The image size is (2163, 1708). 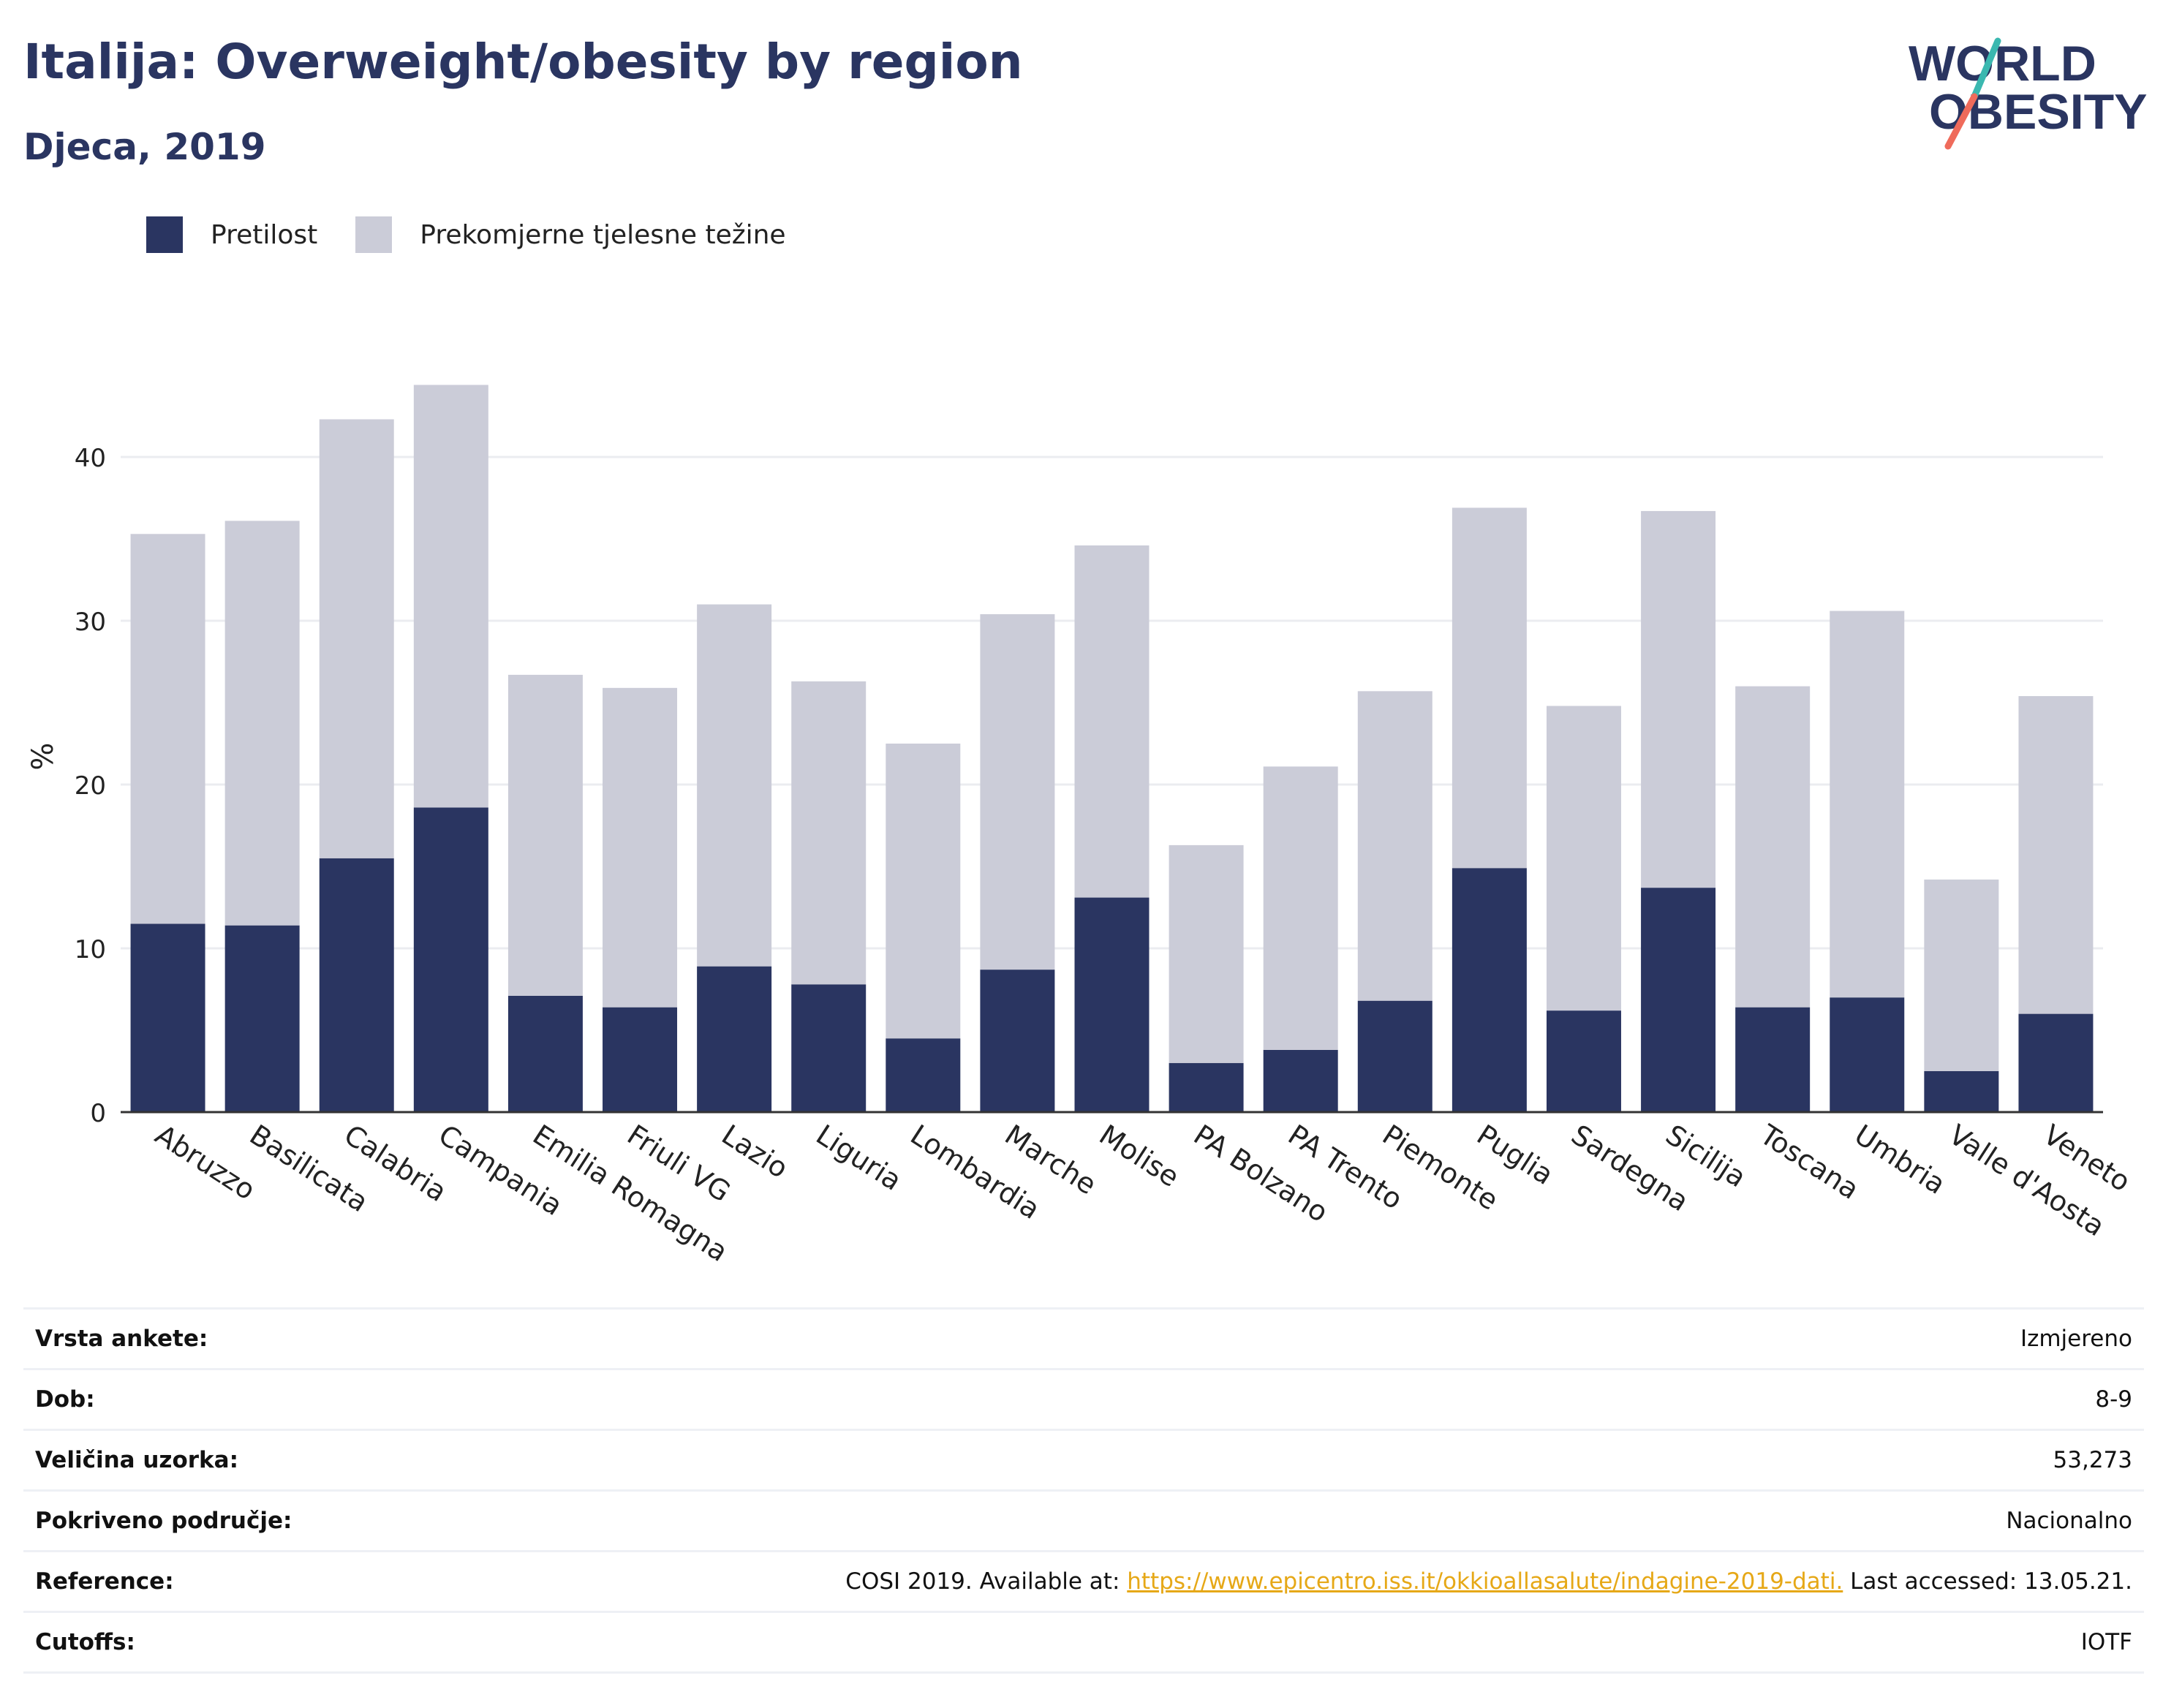 I want to click on x-tick-label: Lazio, so click(x=754, y=1151).